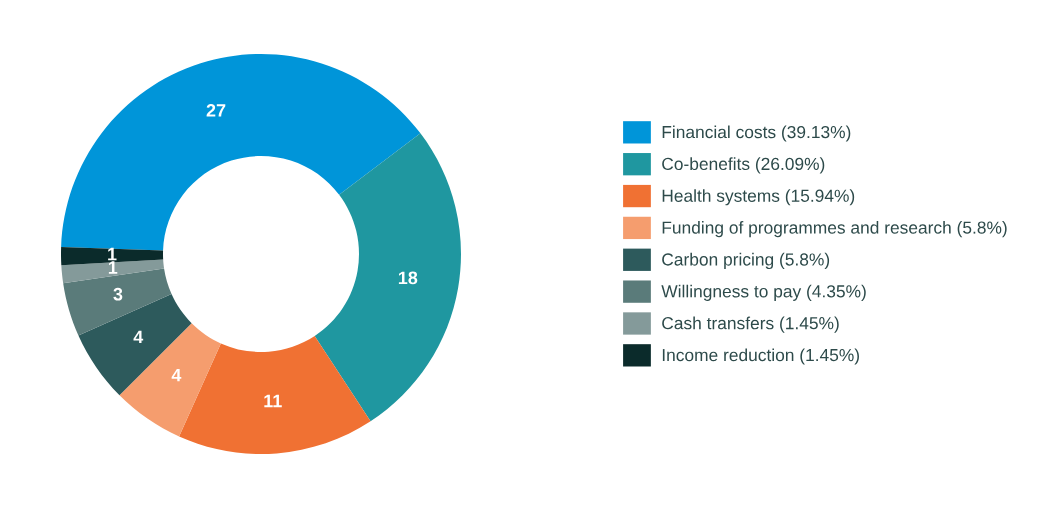 The image size is (1062, 508). What do you see at coordinates (408, 278) in the screenshot?
I see `data-label: 18` at bounding box center [408, 278].